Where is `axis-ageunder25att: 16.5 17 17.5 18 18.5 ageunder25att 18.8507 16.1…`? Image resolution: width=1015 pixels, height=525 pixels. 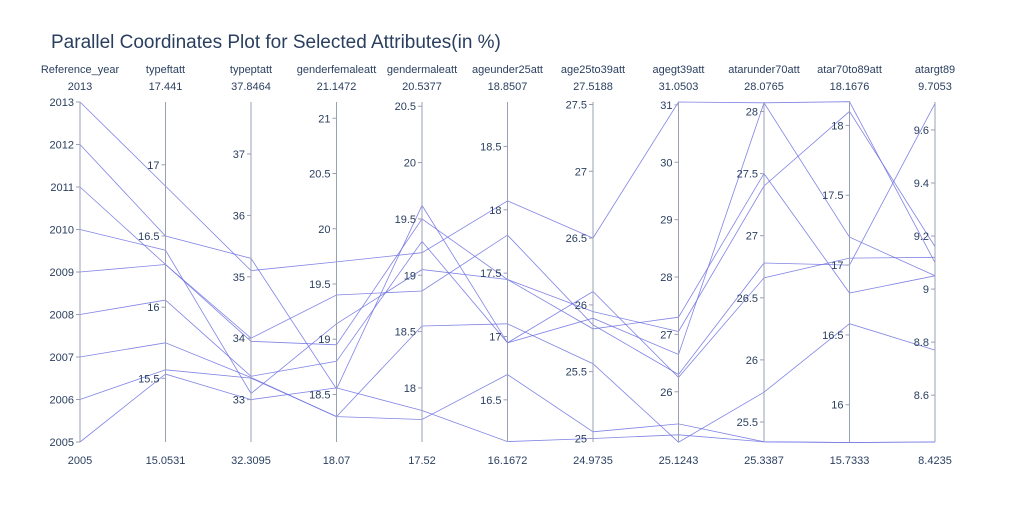 axis-ageunder25att: 16.5 17 17.5 18 18.5 ageunder25att 18.8507 16.1… is located at coordinates (507, 265).